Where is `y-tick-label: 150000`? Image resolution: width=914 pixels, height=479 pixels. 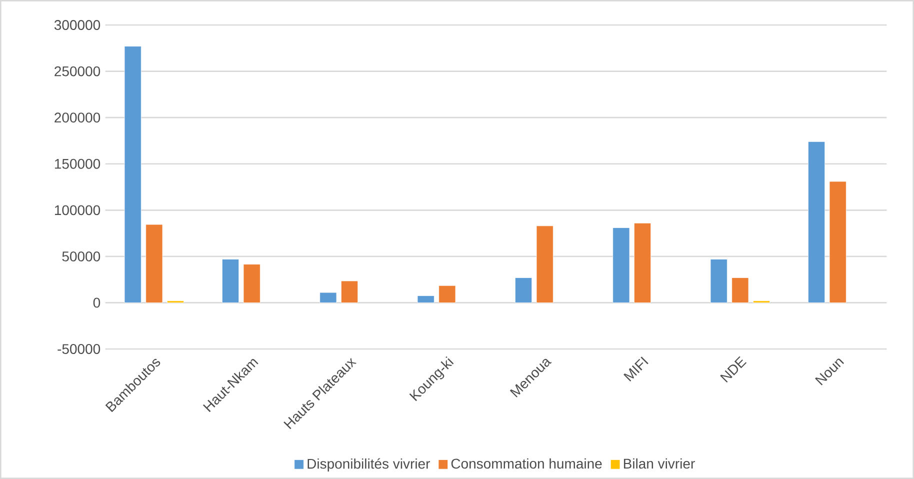
y-tick-label: 150000 is located at coordinates (77, 163).